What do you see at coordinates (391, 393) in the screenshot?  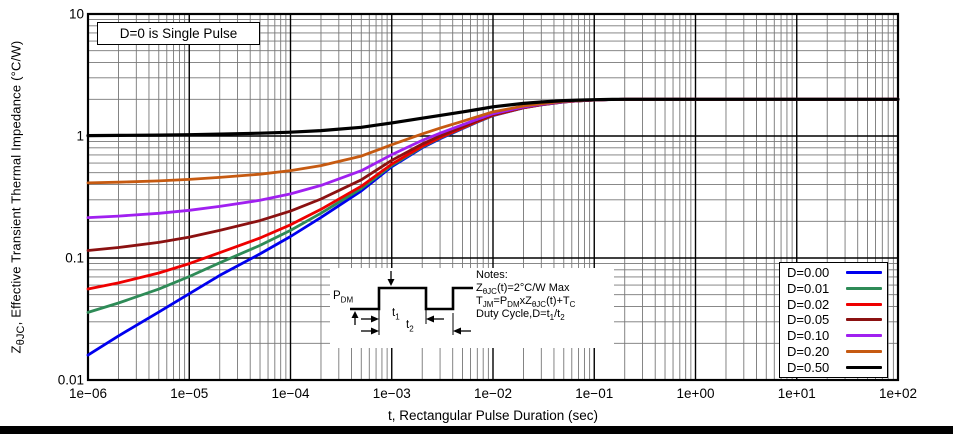 I see `x-tick-label: 1e−03` at bounding box center [391, 393].